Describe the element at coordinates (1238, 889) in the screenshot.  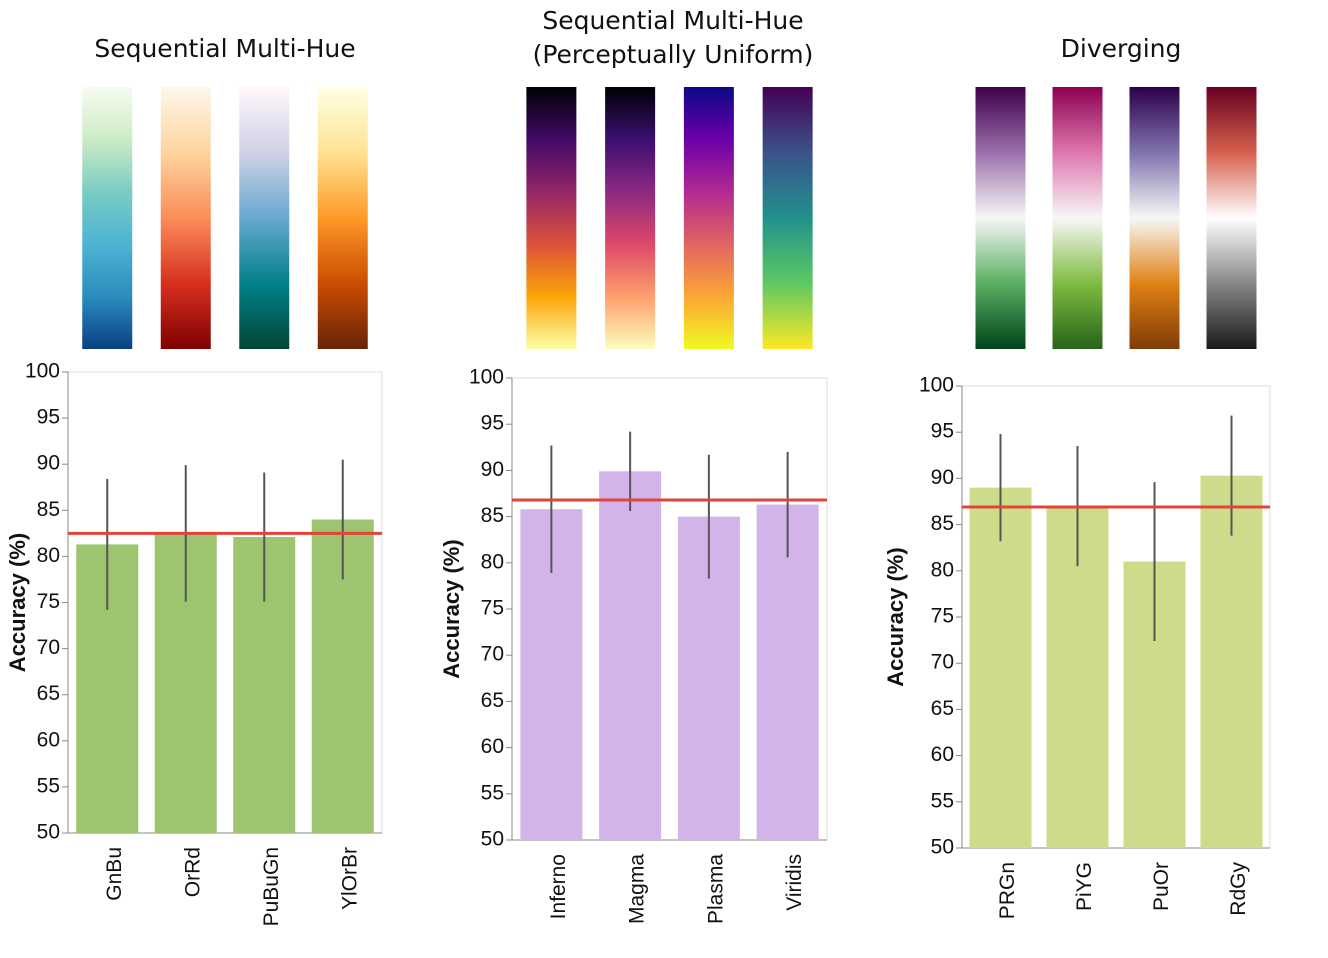
I see `x-tick-label: RdGy` at that location.